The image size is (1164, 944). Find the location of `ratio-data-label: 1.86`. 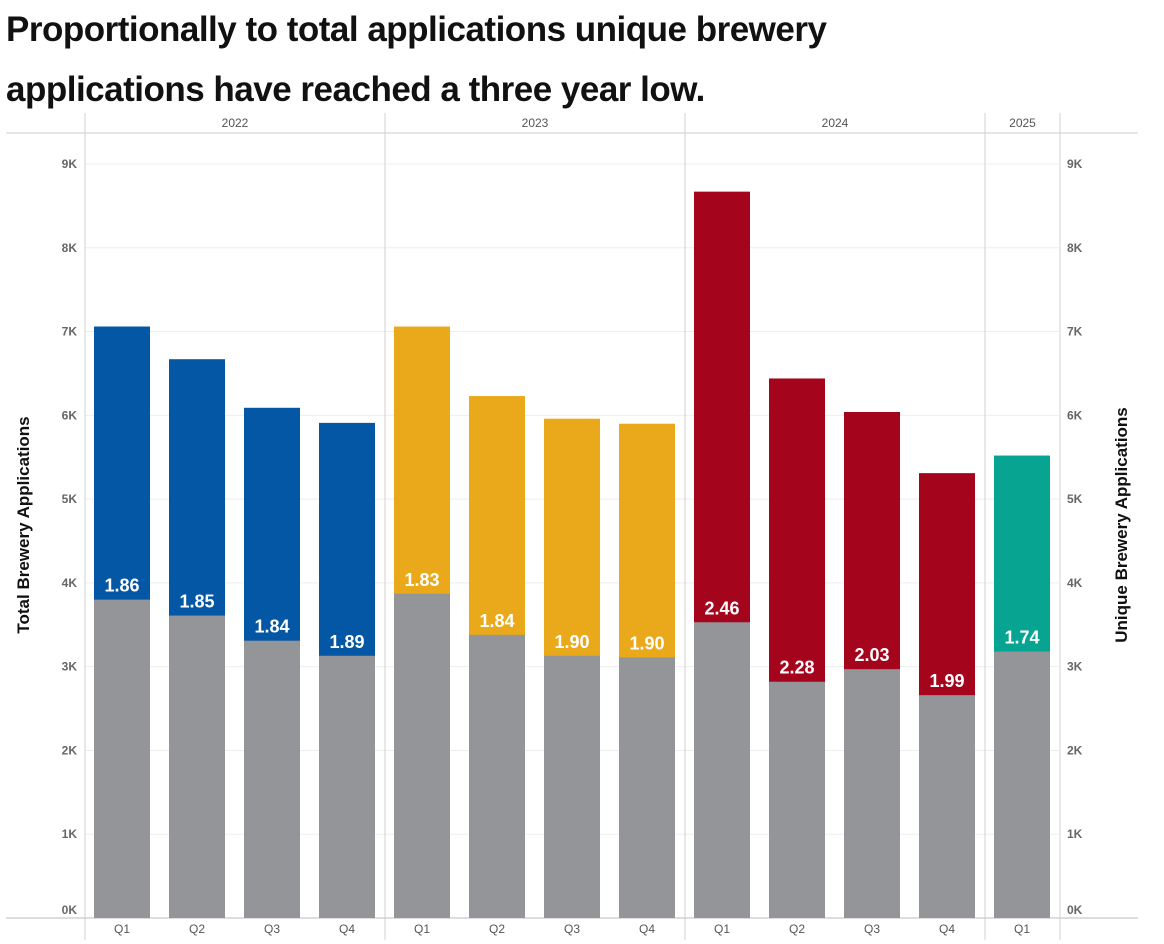

ratio-data-label: 1.86 is located at coordinates (121, 586).